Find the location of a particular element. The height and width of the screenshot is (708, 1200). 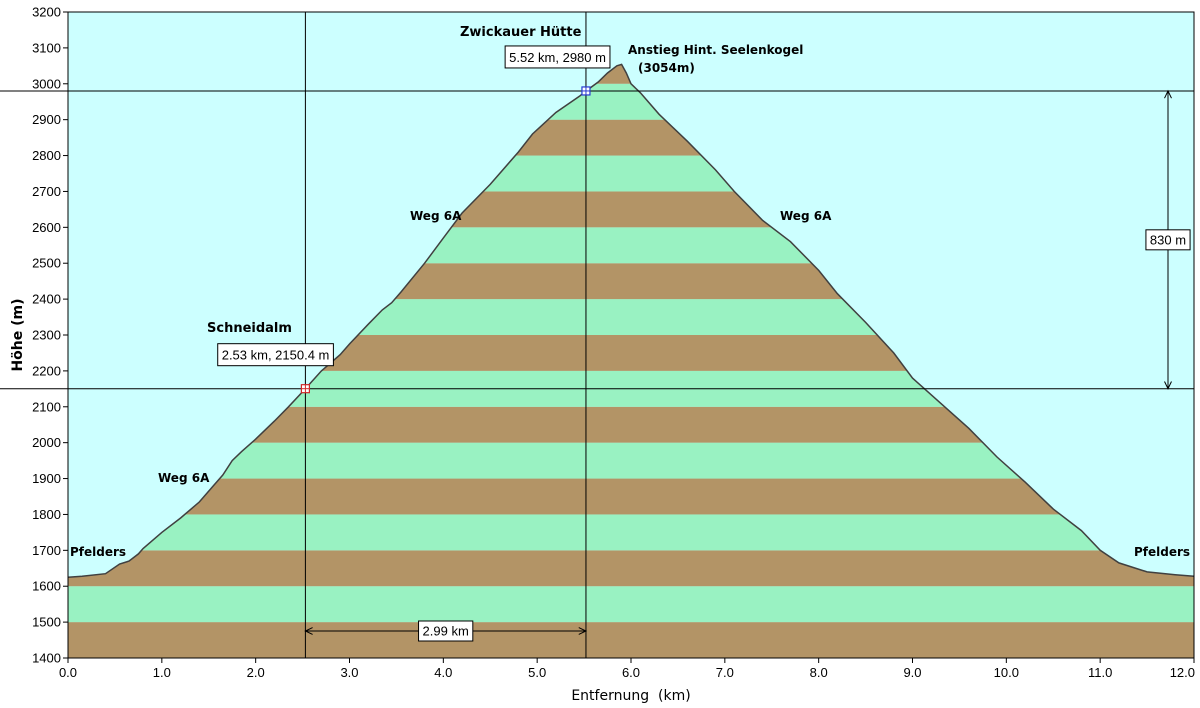

annotation-pfelders-right: Pfelders is located at coordinates (1162, 552).